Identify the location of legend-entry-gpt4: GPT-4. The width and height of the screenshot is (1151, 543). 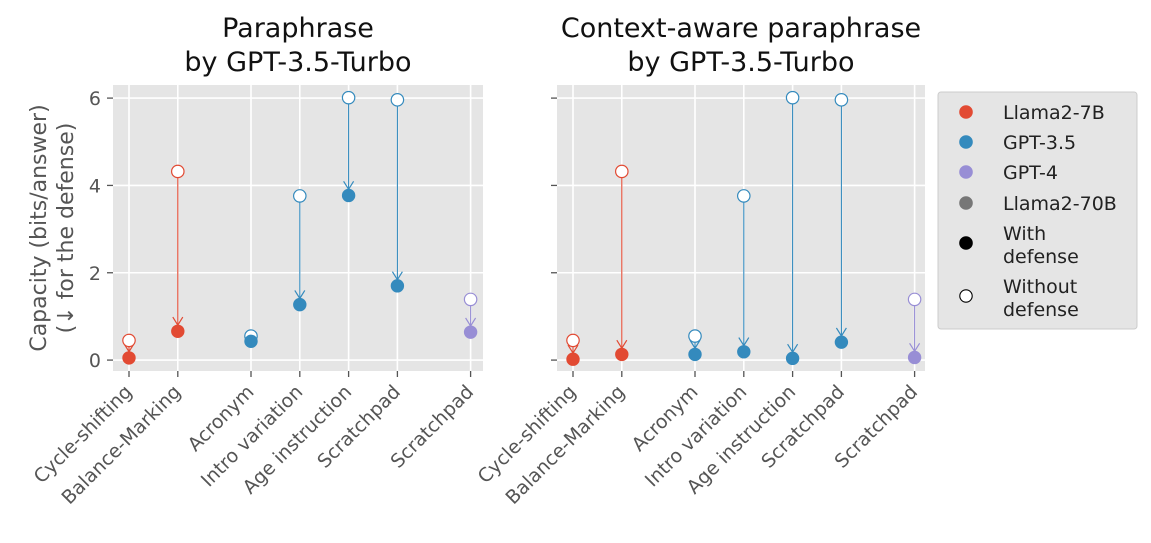
(1008, 173).